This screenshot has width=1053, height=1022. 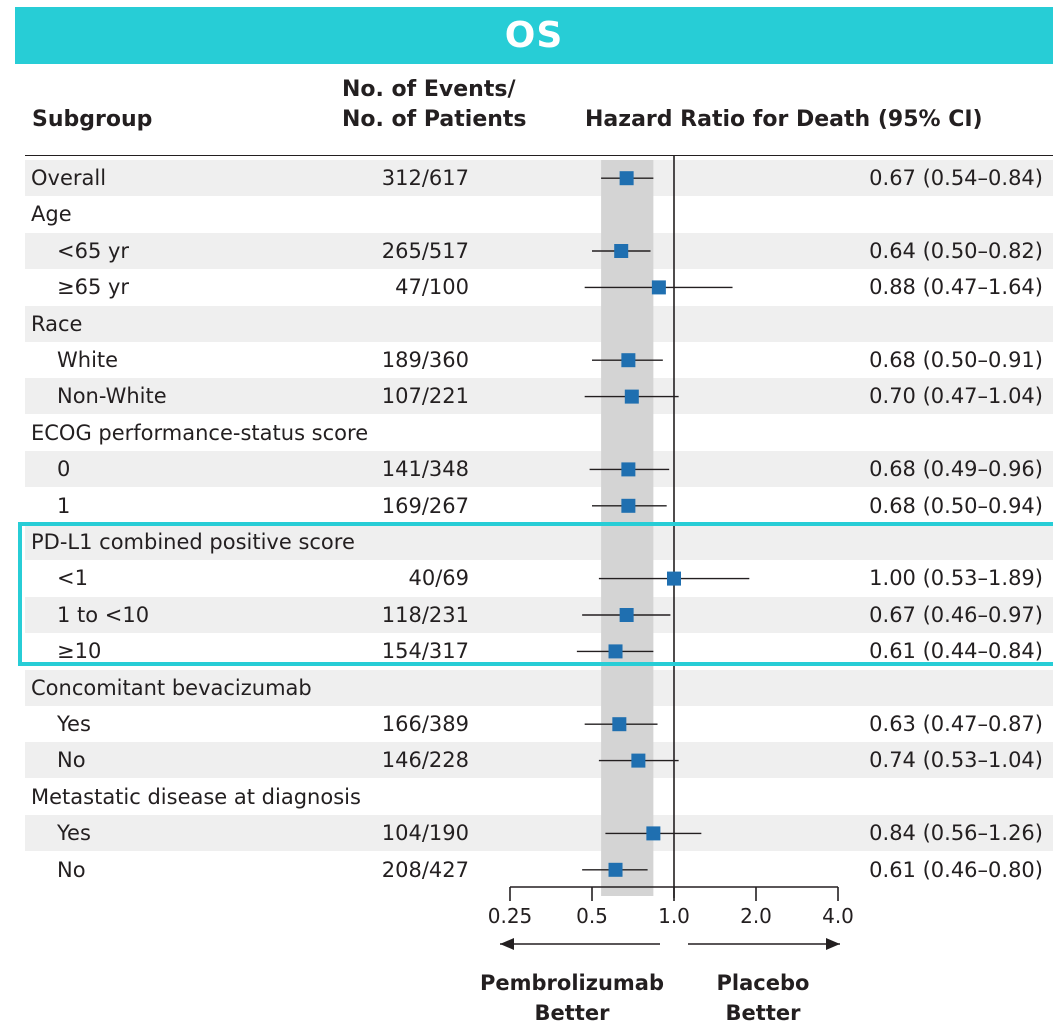 I want to click on hazard-ratio-value: 0.84 (0.56–1.26), so click(x=956, y=833).